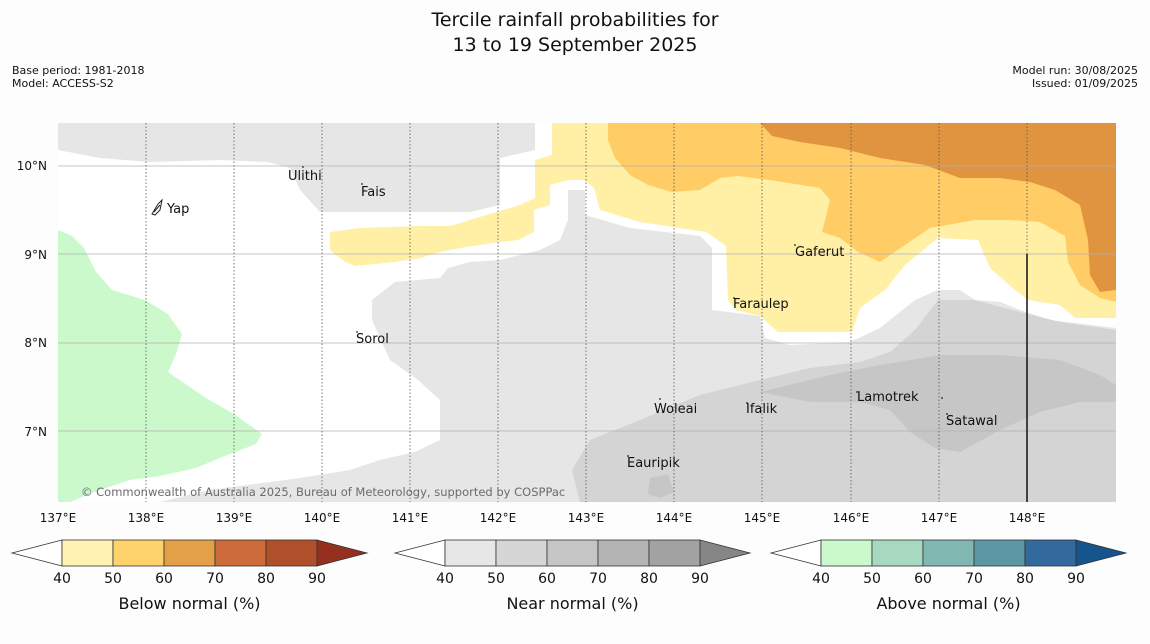 This screenshot has width=1150, height=644. What do you see at coordinates (598, 579) in the screenshot?
I see `near-normal-colorbar-tick: 70` at bounding box center [598, 579].